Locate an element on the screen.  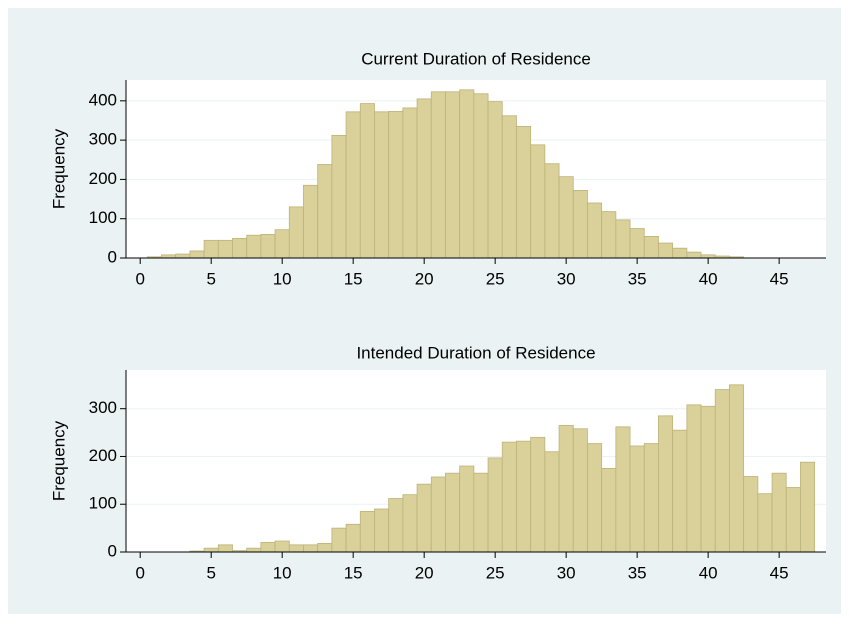
y-tick-label: 400 is located at coordinates (103, 99).